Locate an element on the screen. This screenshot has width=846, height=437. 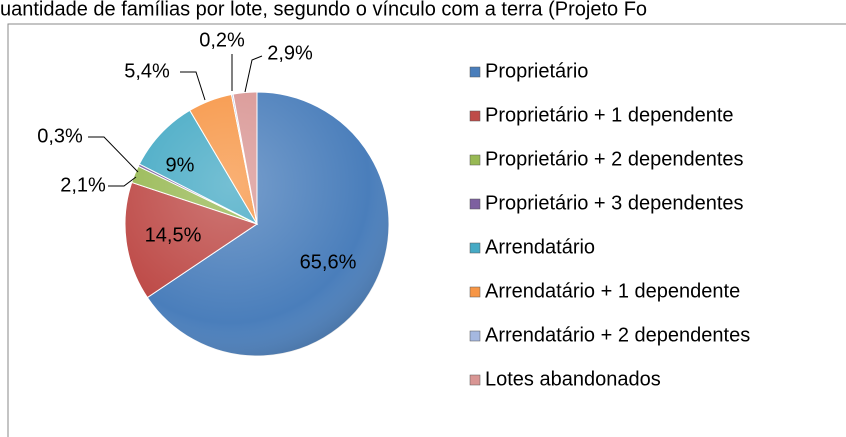
legend-label: Proprietário + 3 dependentes is located at coordinates (614, 203).